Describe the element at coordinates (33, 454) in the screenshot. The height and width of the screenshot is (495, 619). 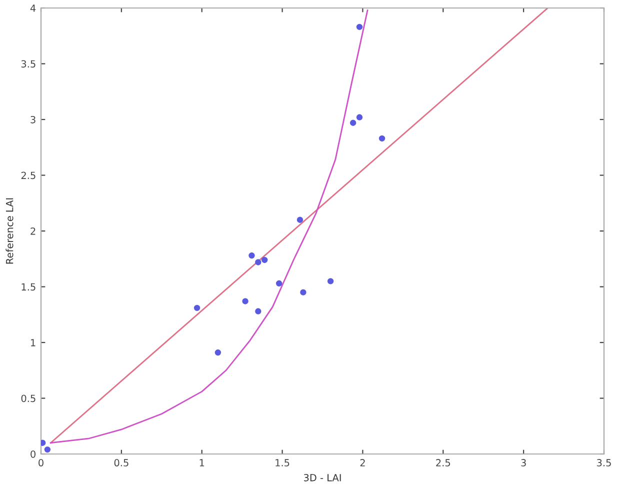
I see `y-tick-label: 0` at that location.